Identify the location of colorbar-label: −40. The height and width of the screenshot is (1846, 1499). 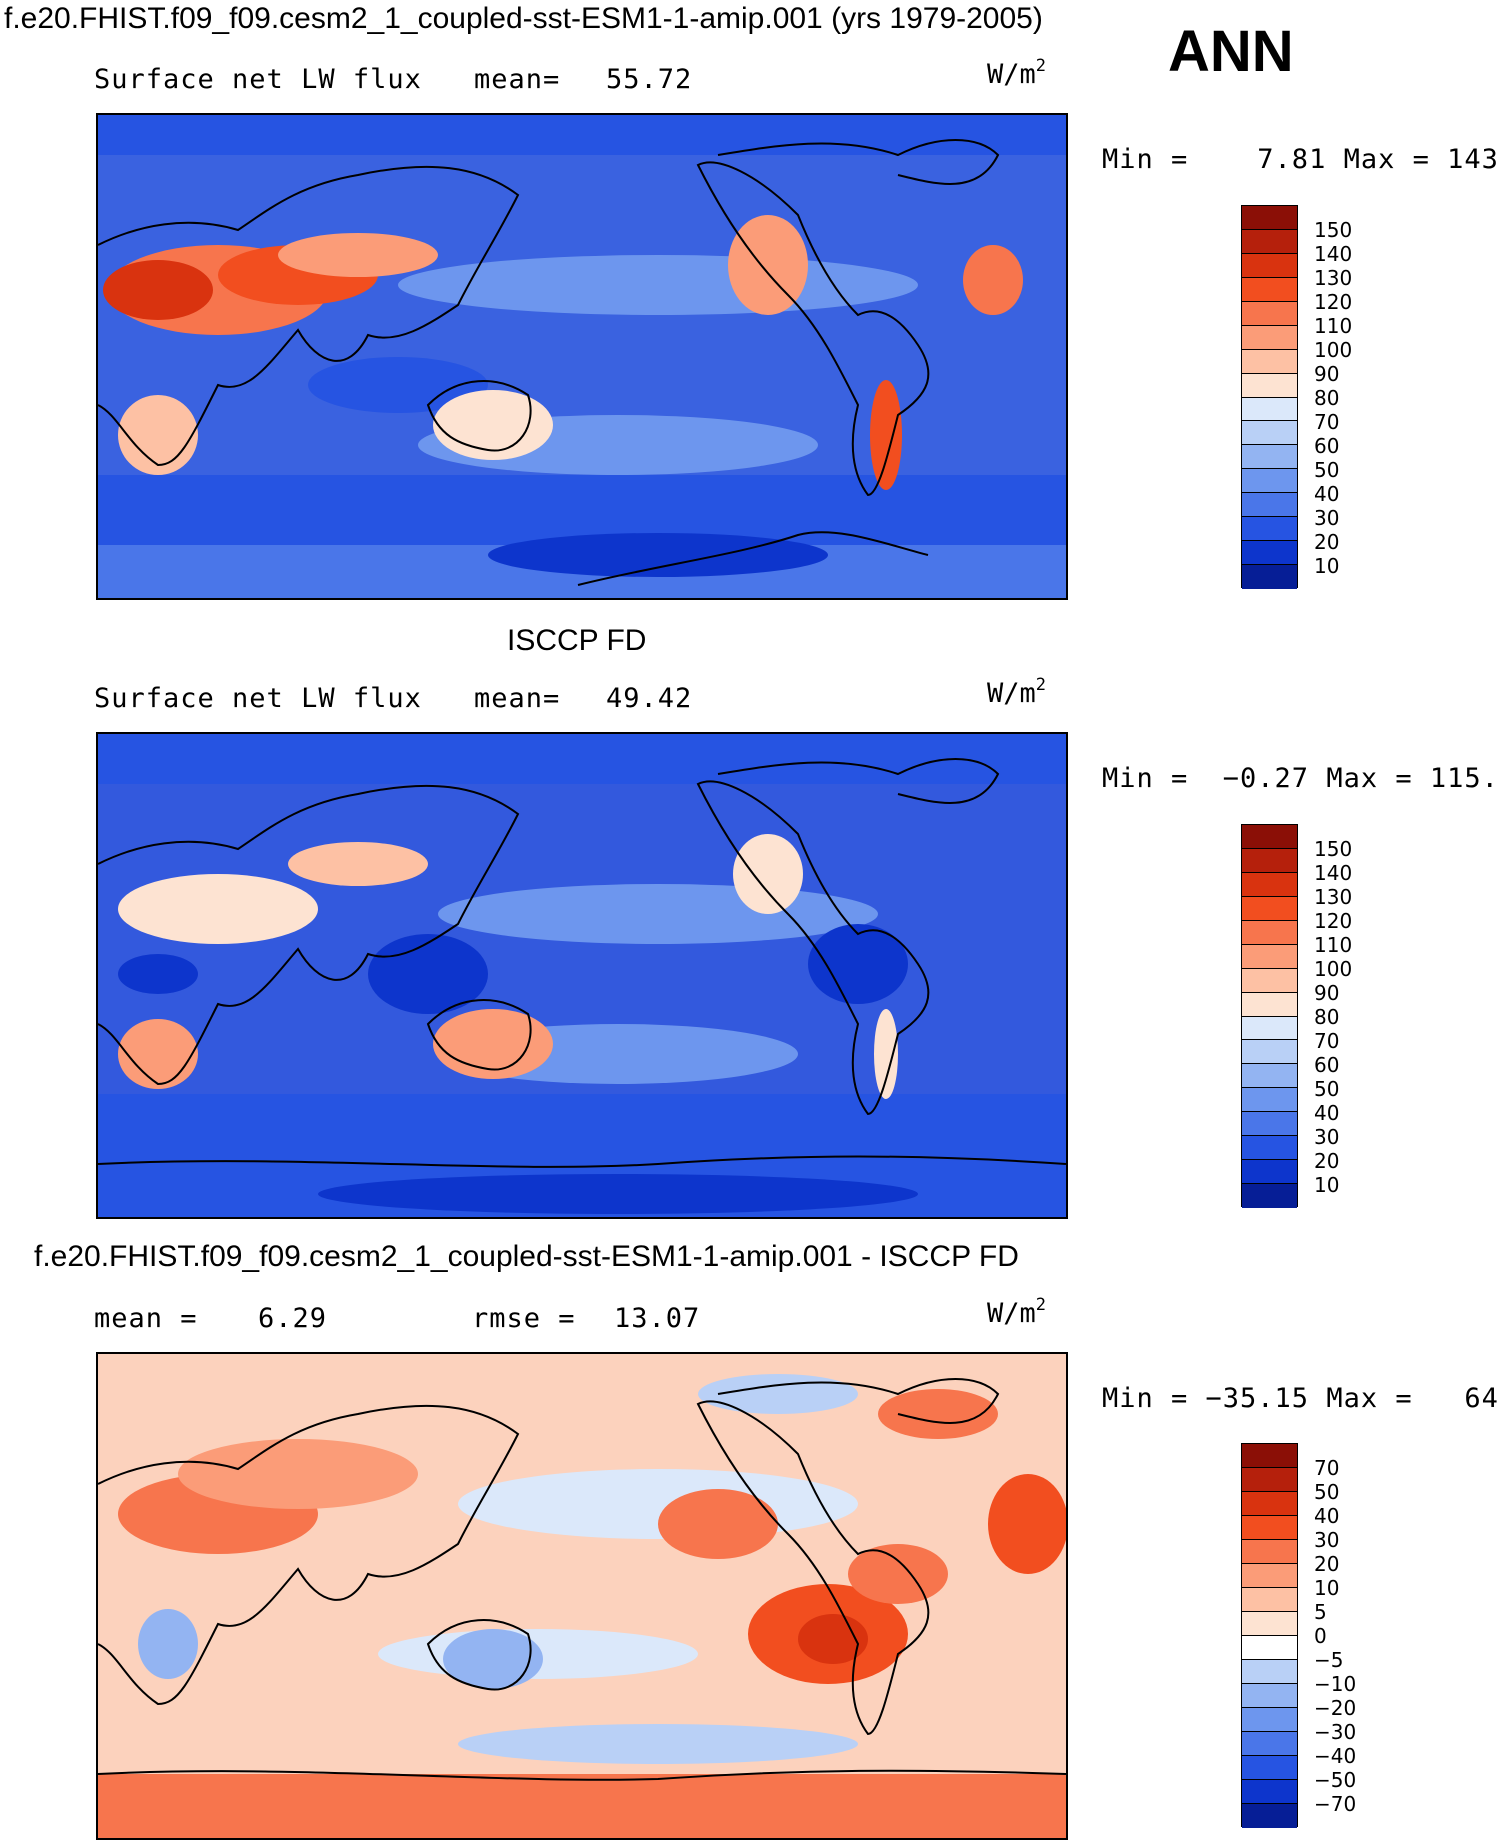
(1335, 1756).